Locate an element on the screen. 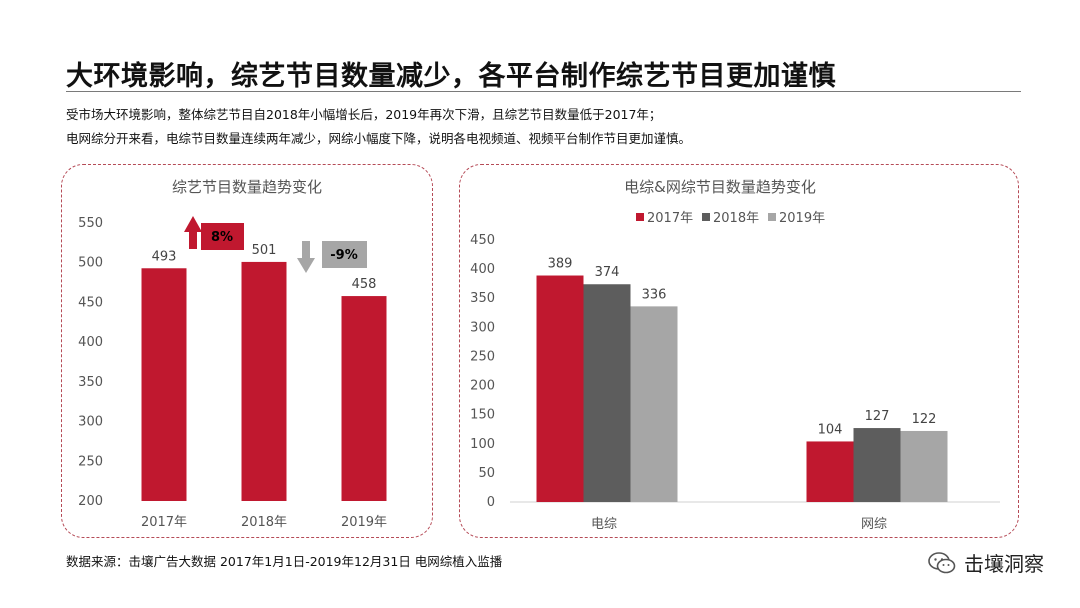  decline-label: -9% is located at coordinates (343, 255).